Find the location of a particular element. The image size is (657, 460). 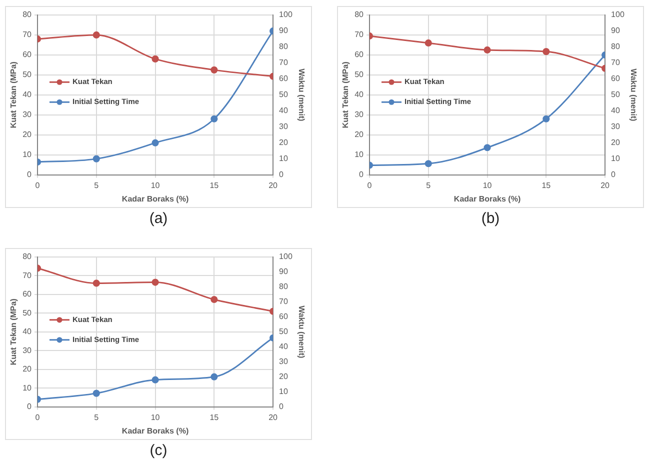

text: (a) is located at coordinates (158, 218).